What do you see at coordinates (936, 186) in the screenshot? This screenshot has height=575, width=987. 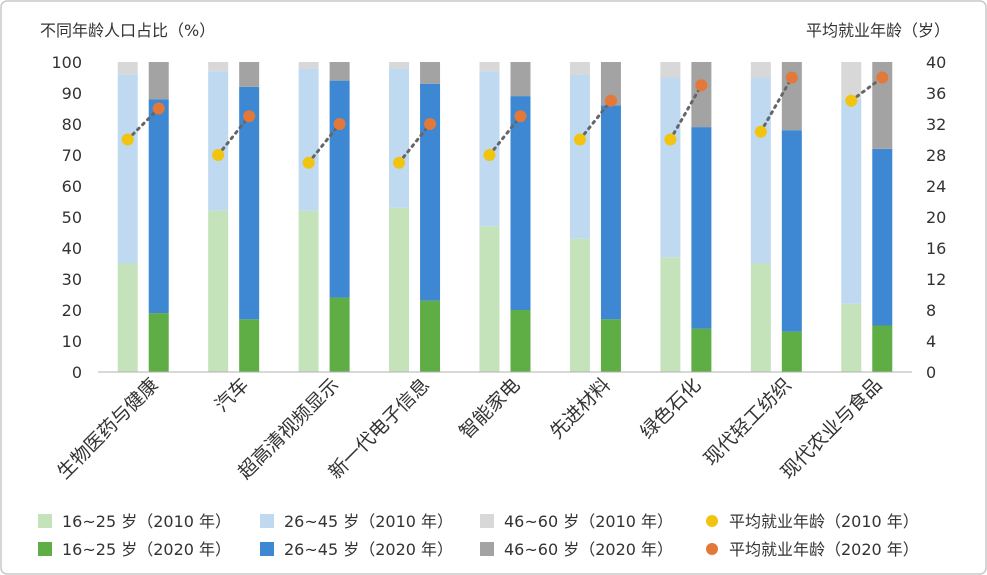 I see `right-tick-label: 24` at bounding box center [936, 186].